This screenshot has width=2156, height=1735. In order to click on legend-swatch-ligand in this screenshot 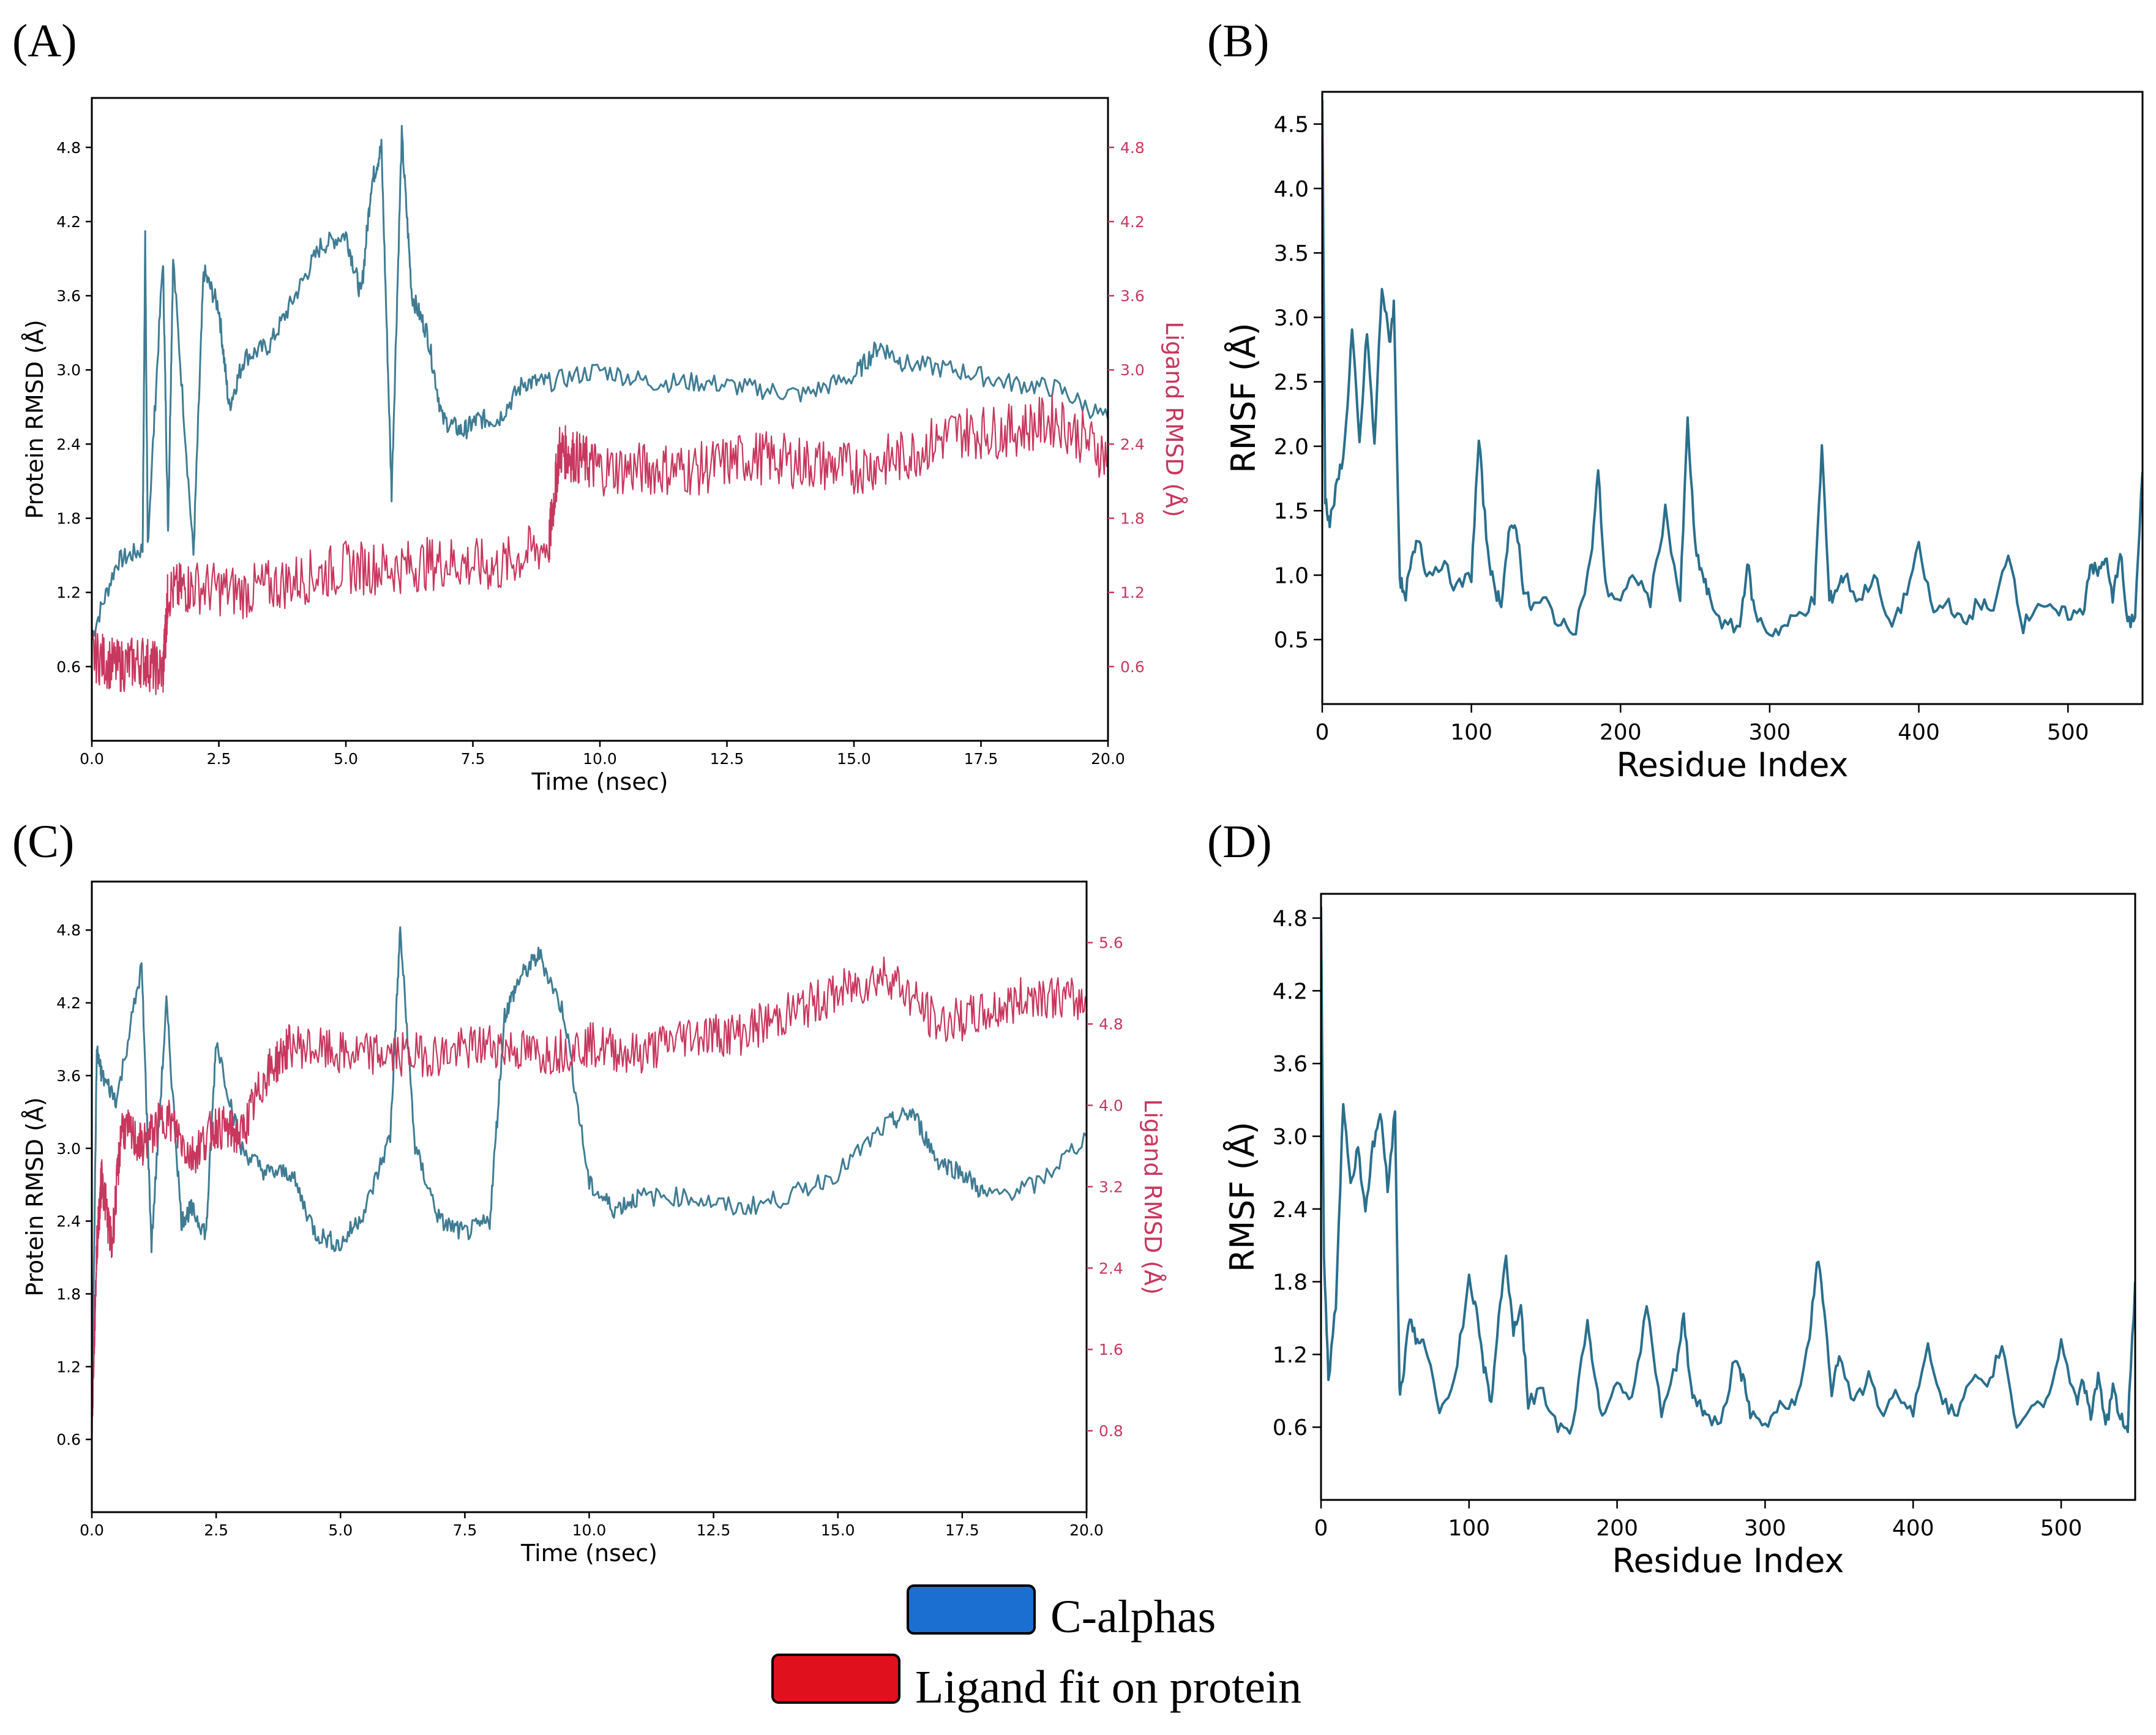, I will do `click(836, 1679)`.